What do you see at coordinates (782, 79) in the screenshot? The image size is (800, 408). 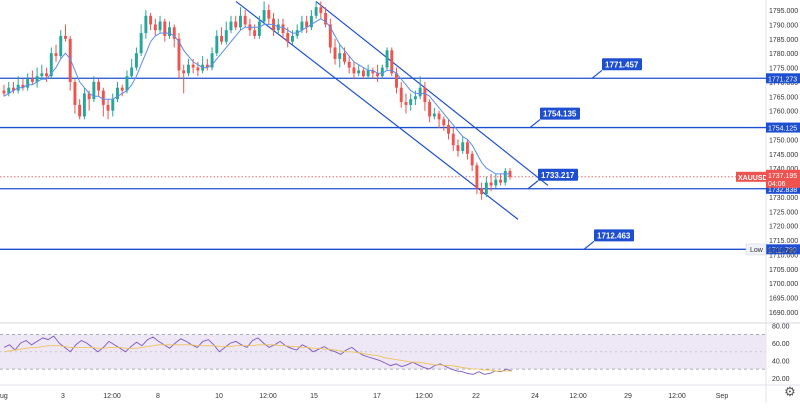 I see `level-axis-label: 1771.273` at bounding box center [782, 79].